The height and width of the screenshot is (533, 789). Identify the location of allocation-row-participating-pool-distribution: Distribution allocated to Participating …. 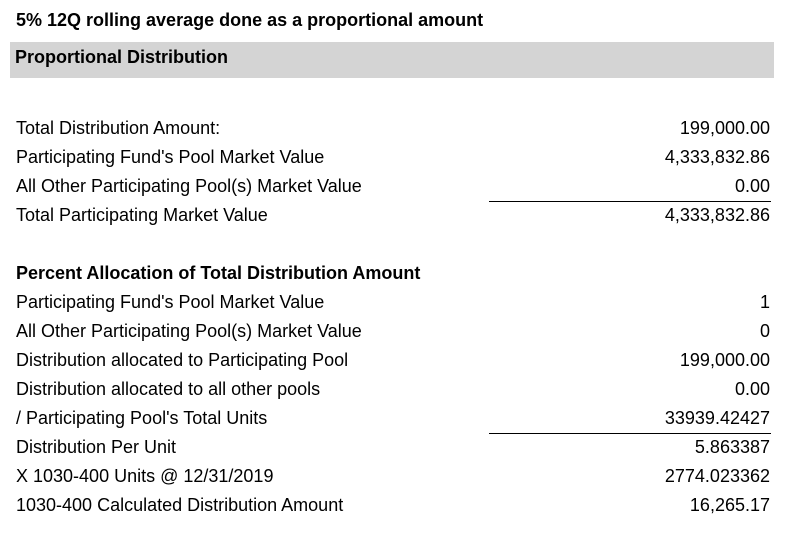
(393, 360).